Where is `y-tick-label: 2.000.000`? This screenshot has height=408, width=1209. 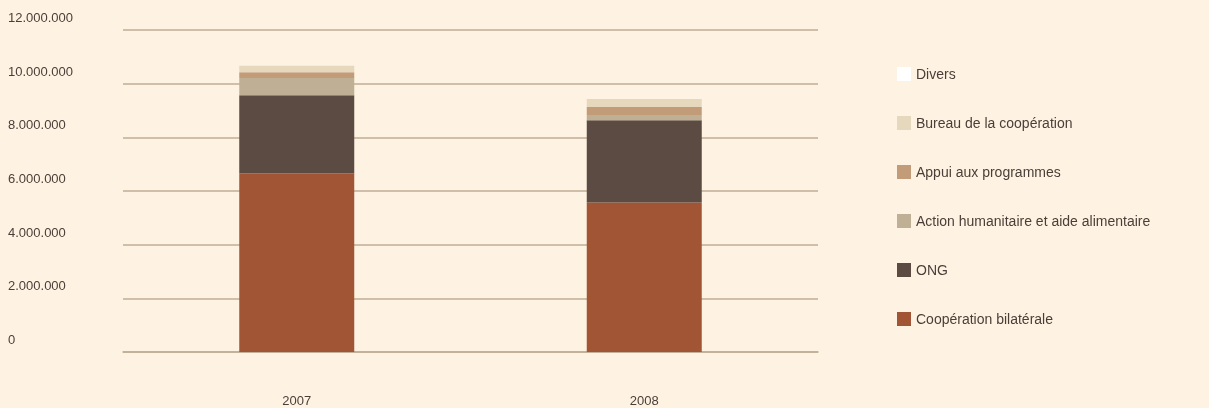
y-tick-label: 2.000.000 is located at coordinates (37, 286).